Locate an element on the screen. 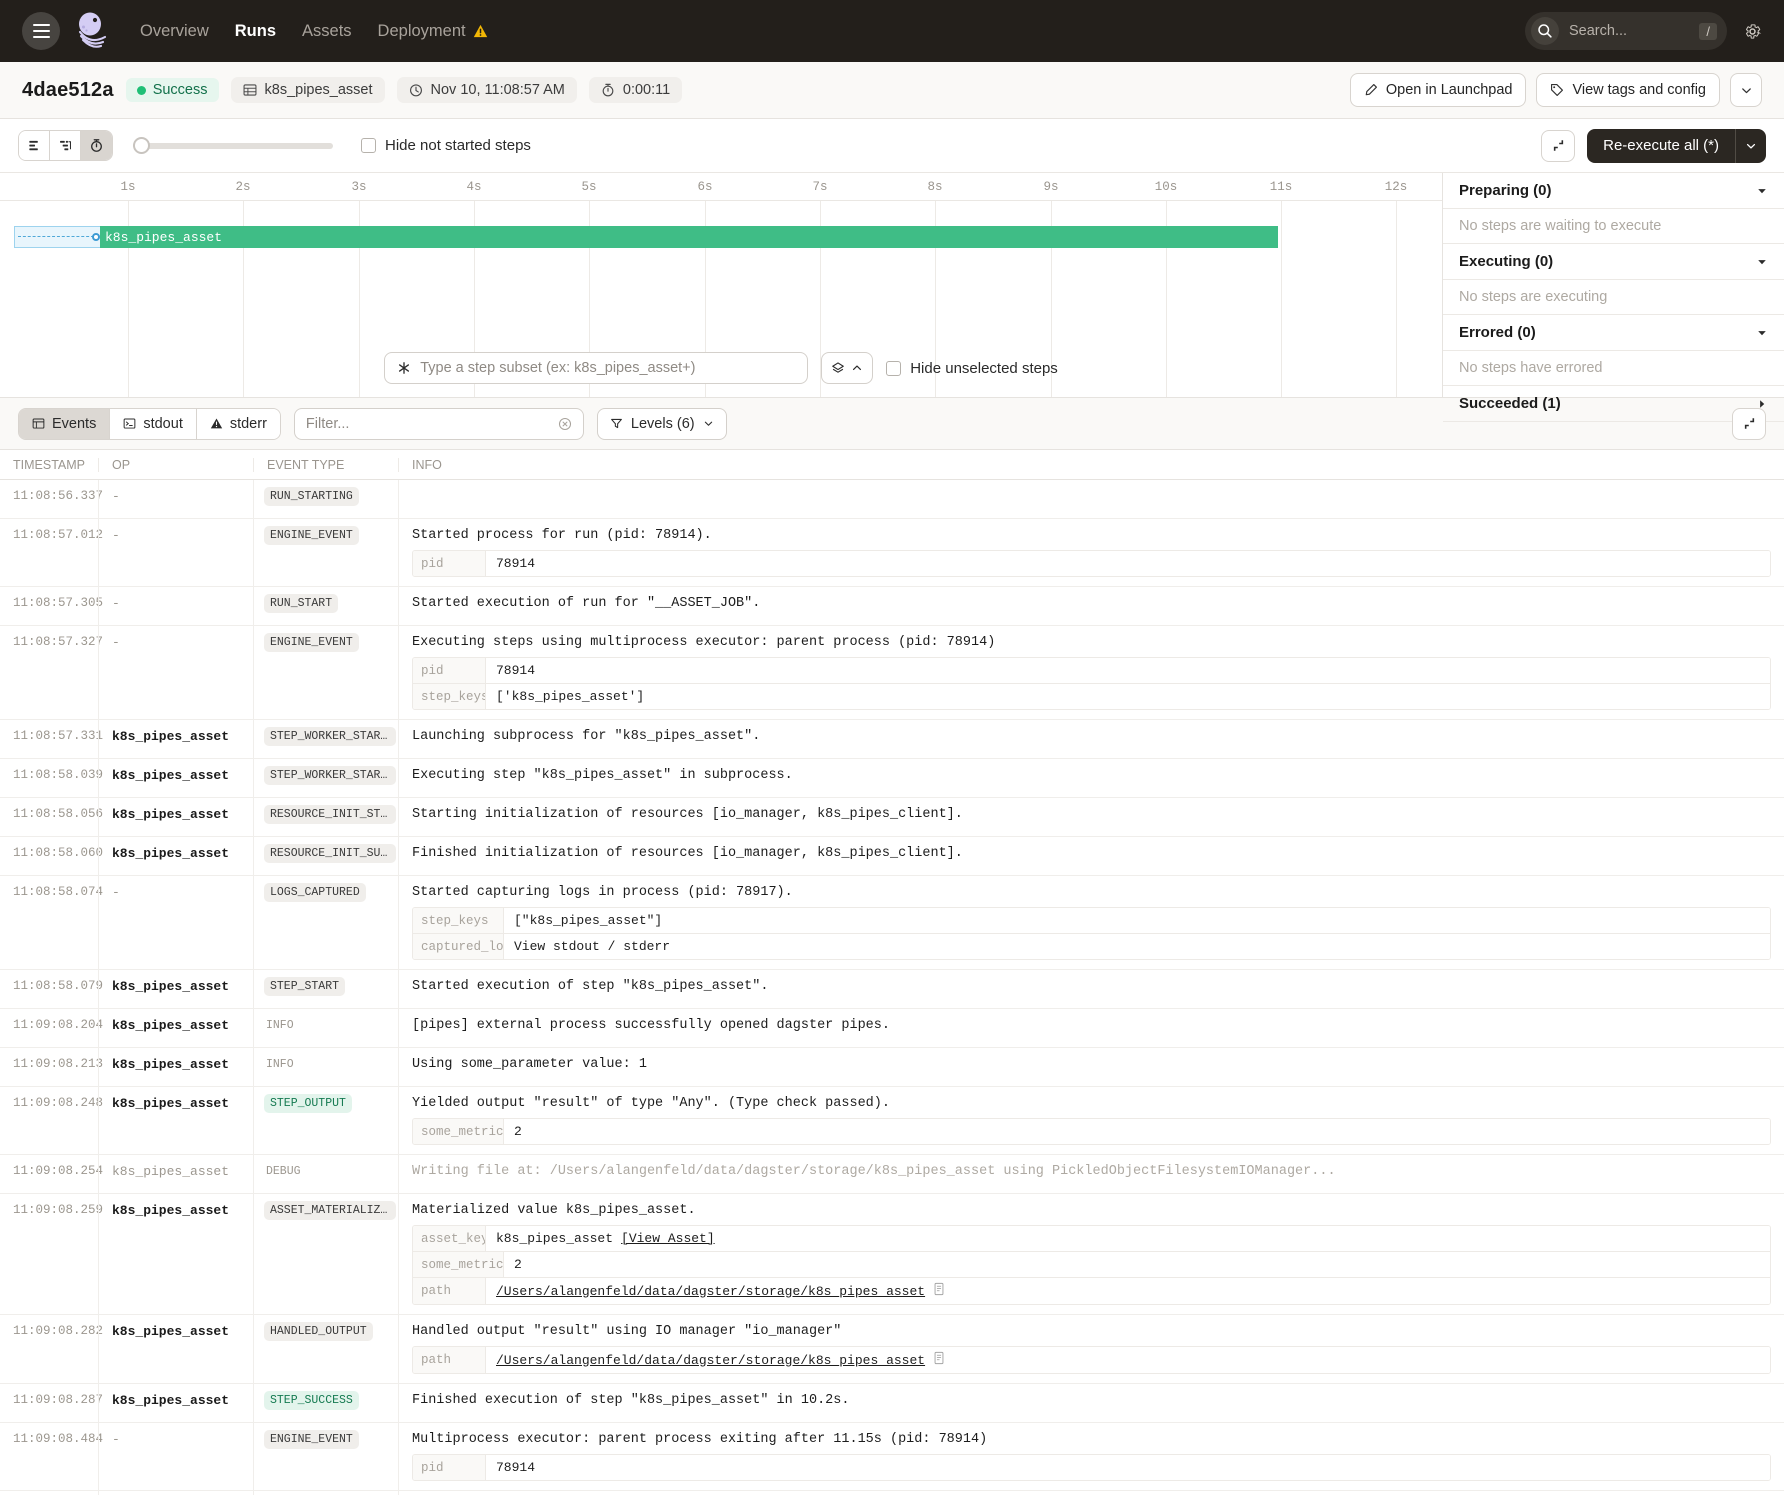 The width and height of the screenshot is (1784, 1495). started-at: Nov 10, 11:08:57 AM is located at coordinates (497, 90).